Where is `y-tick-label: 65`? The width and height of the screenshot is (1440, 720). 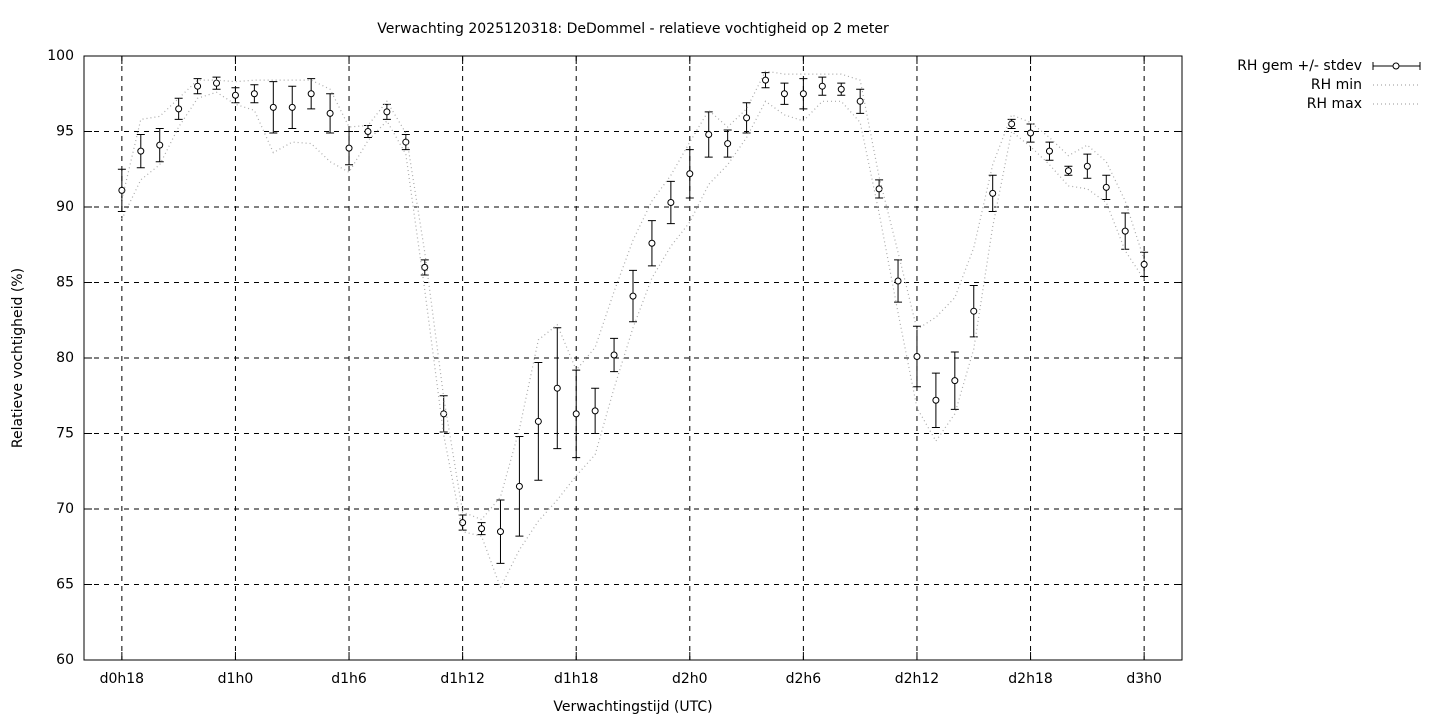
y-tick-label: 65 is located at coordinates (65, 585).